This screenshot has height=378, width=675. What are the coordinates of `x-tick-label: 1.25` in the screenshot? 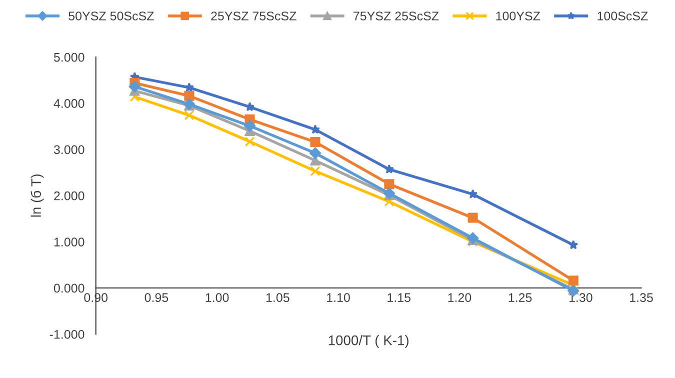 It's located at (520, 297).